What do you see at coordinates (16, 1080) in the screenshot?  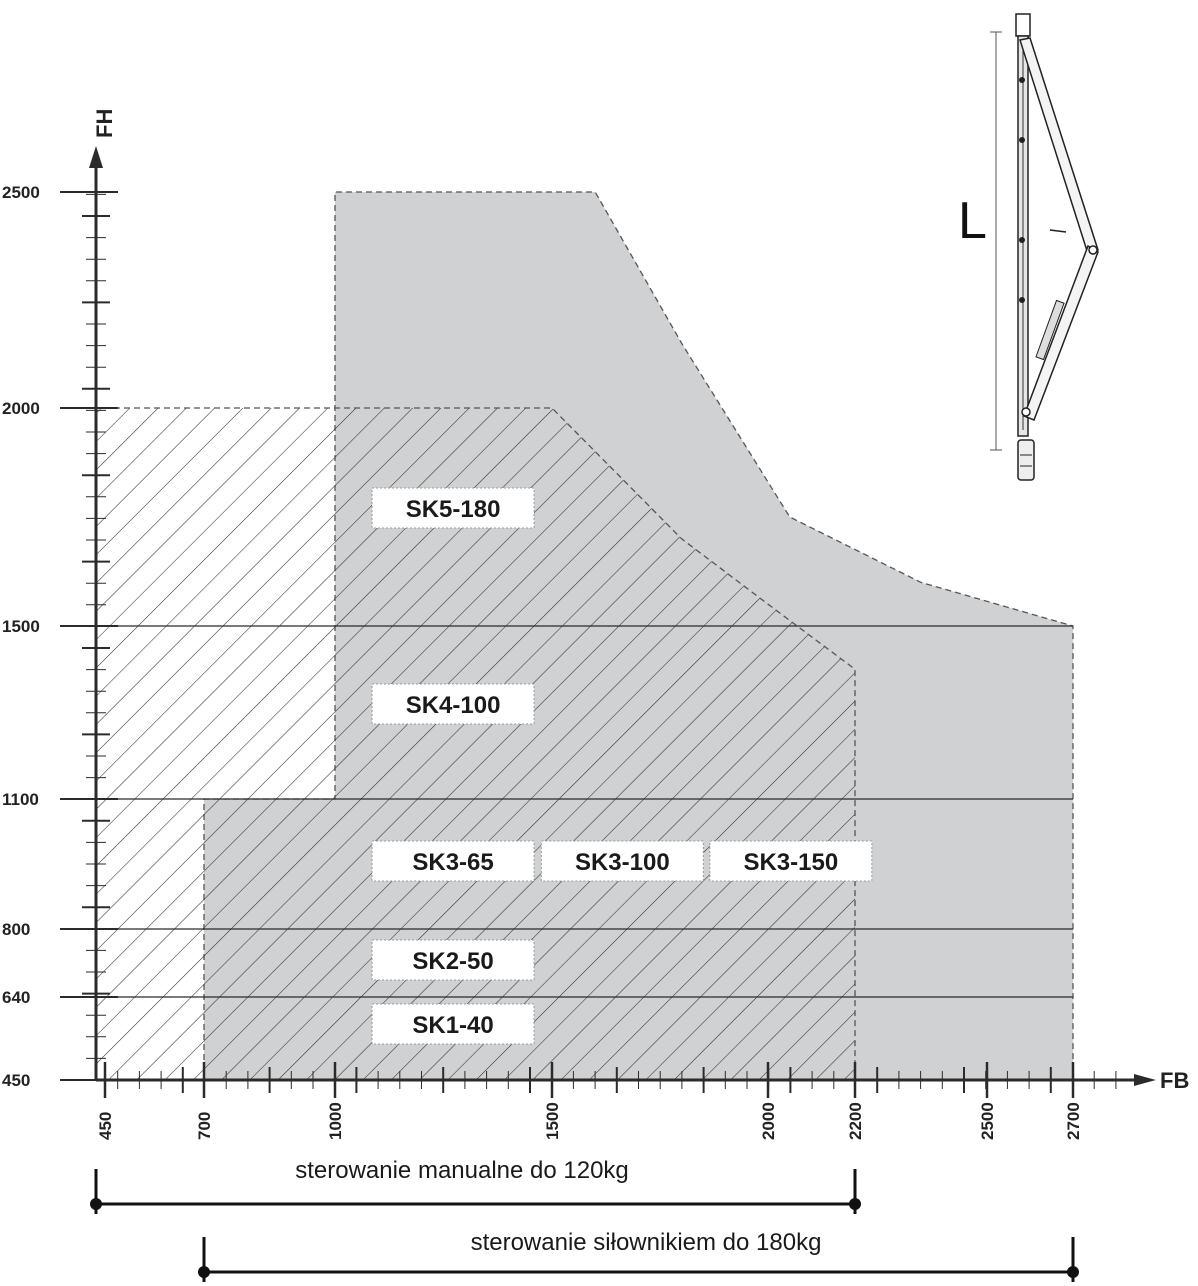 I see `y-tick-label: 450` at bounding box center [16, 1080].